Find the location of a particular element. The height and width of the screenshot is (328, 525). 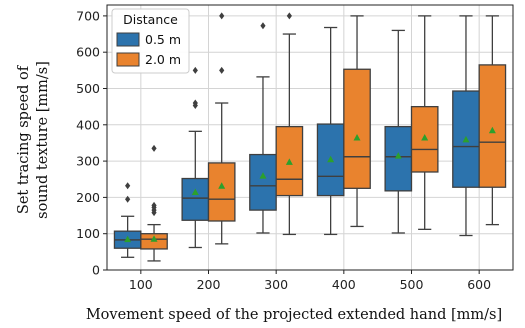

y-axis-title-line-1: Set tracing speed of is located at coordinates (24, 139).